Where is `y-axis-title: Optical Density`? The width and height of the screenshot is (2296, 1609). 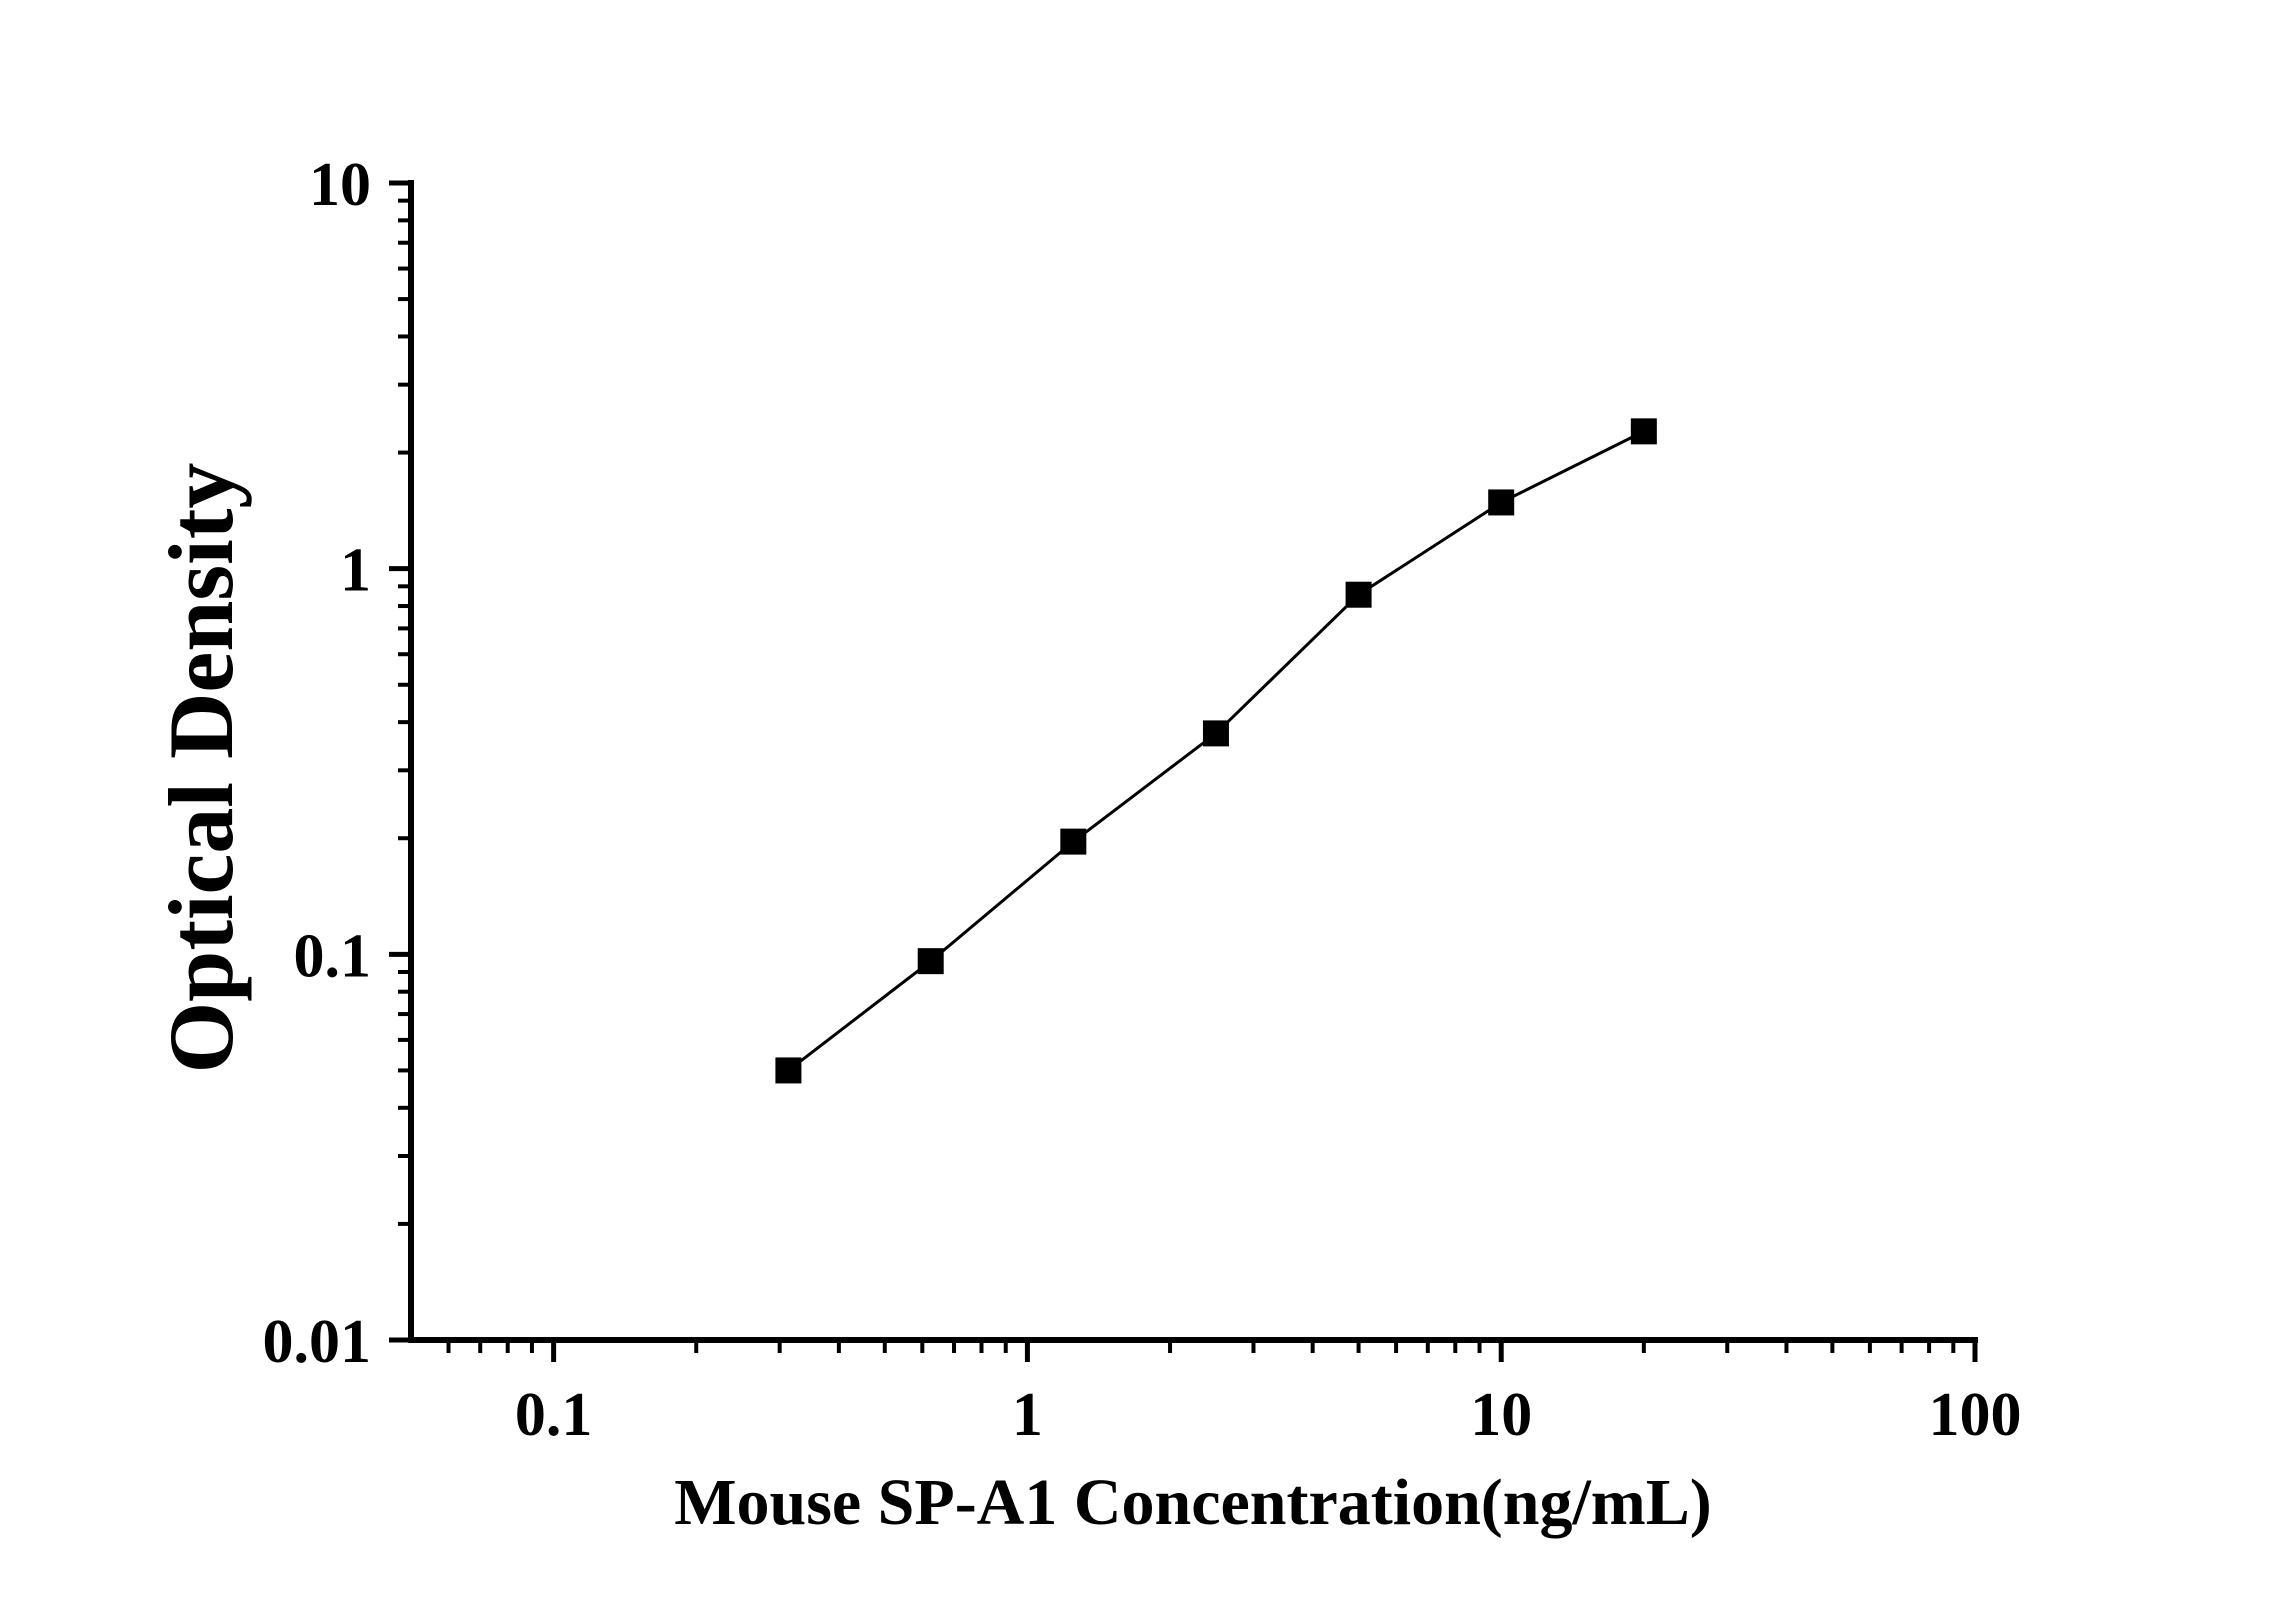
y-axis-title: Optical Density is located at coordinates (201, 768).